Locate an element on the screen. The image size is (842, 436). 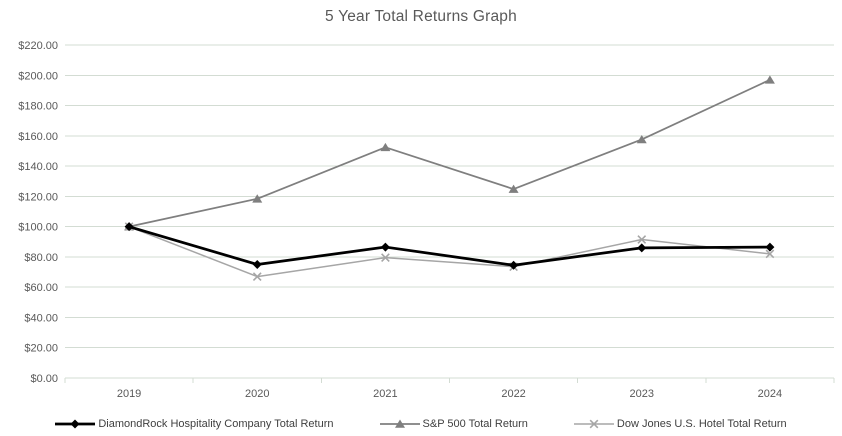
svg-text: $0.00 is located at coordinates (44, 379).